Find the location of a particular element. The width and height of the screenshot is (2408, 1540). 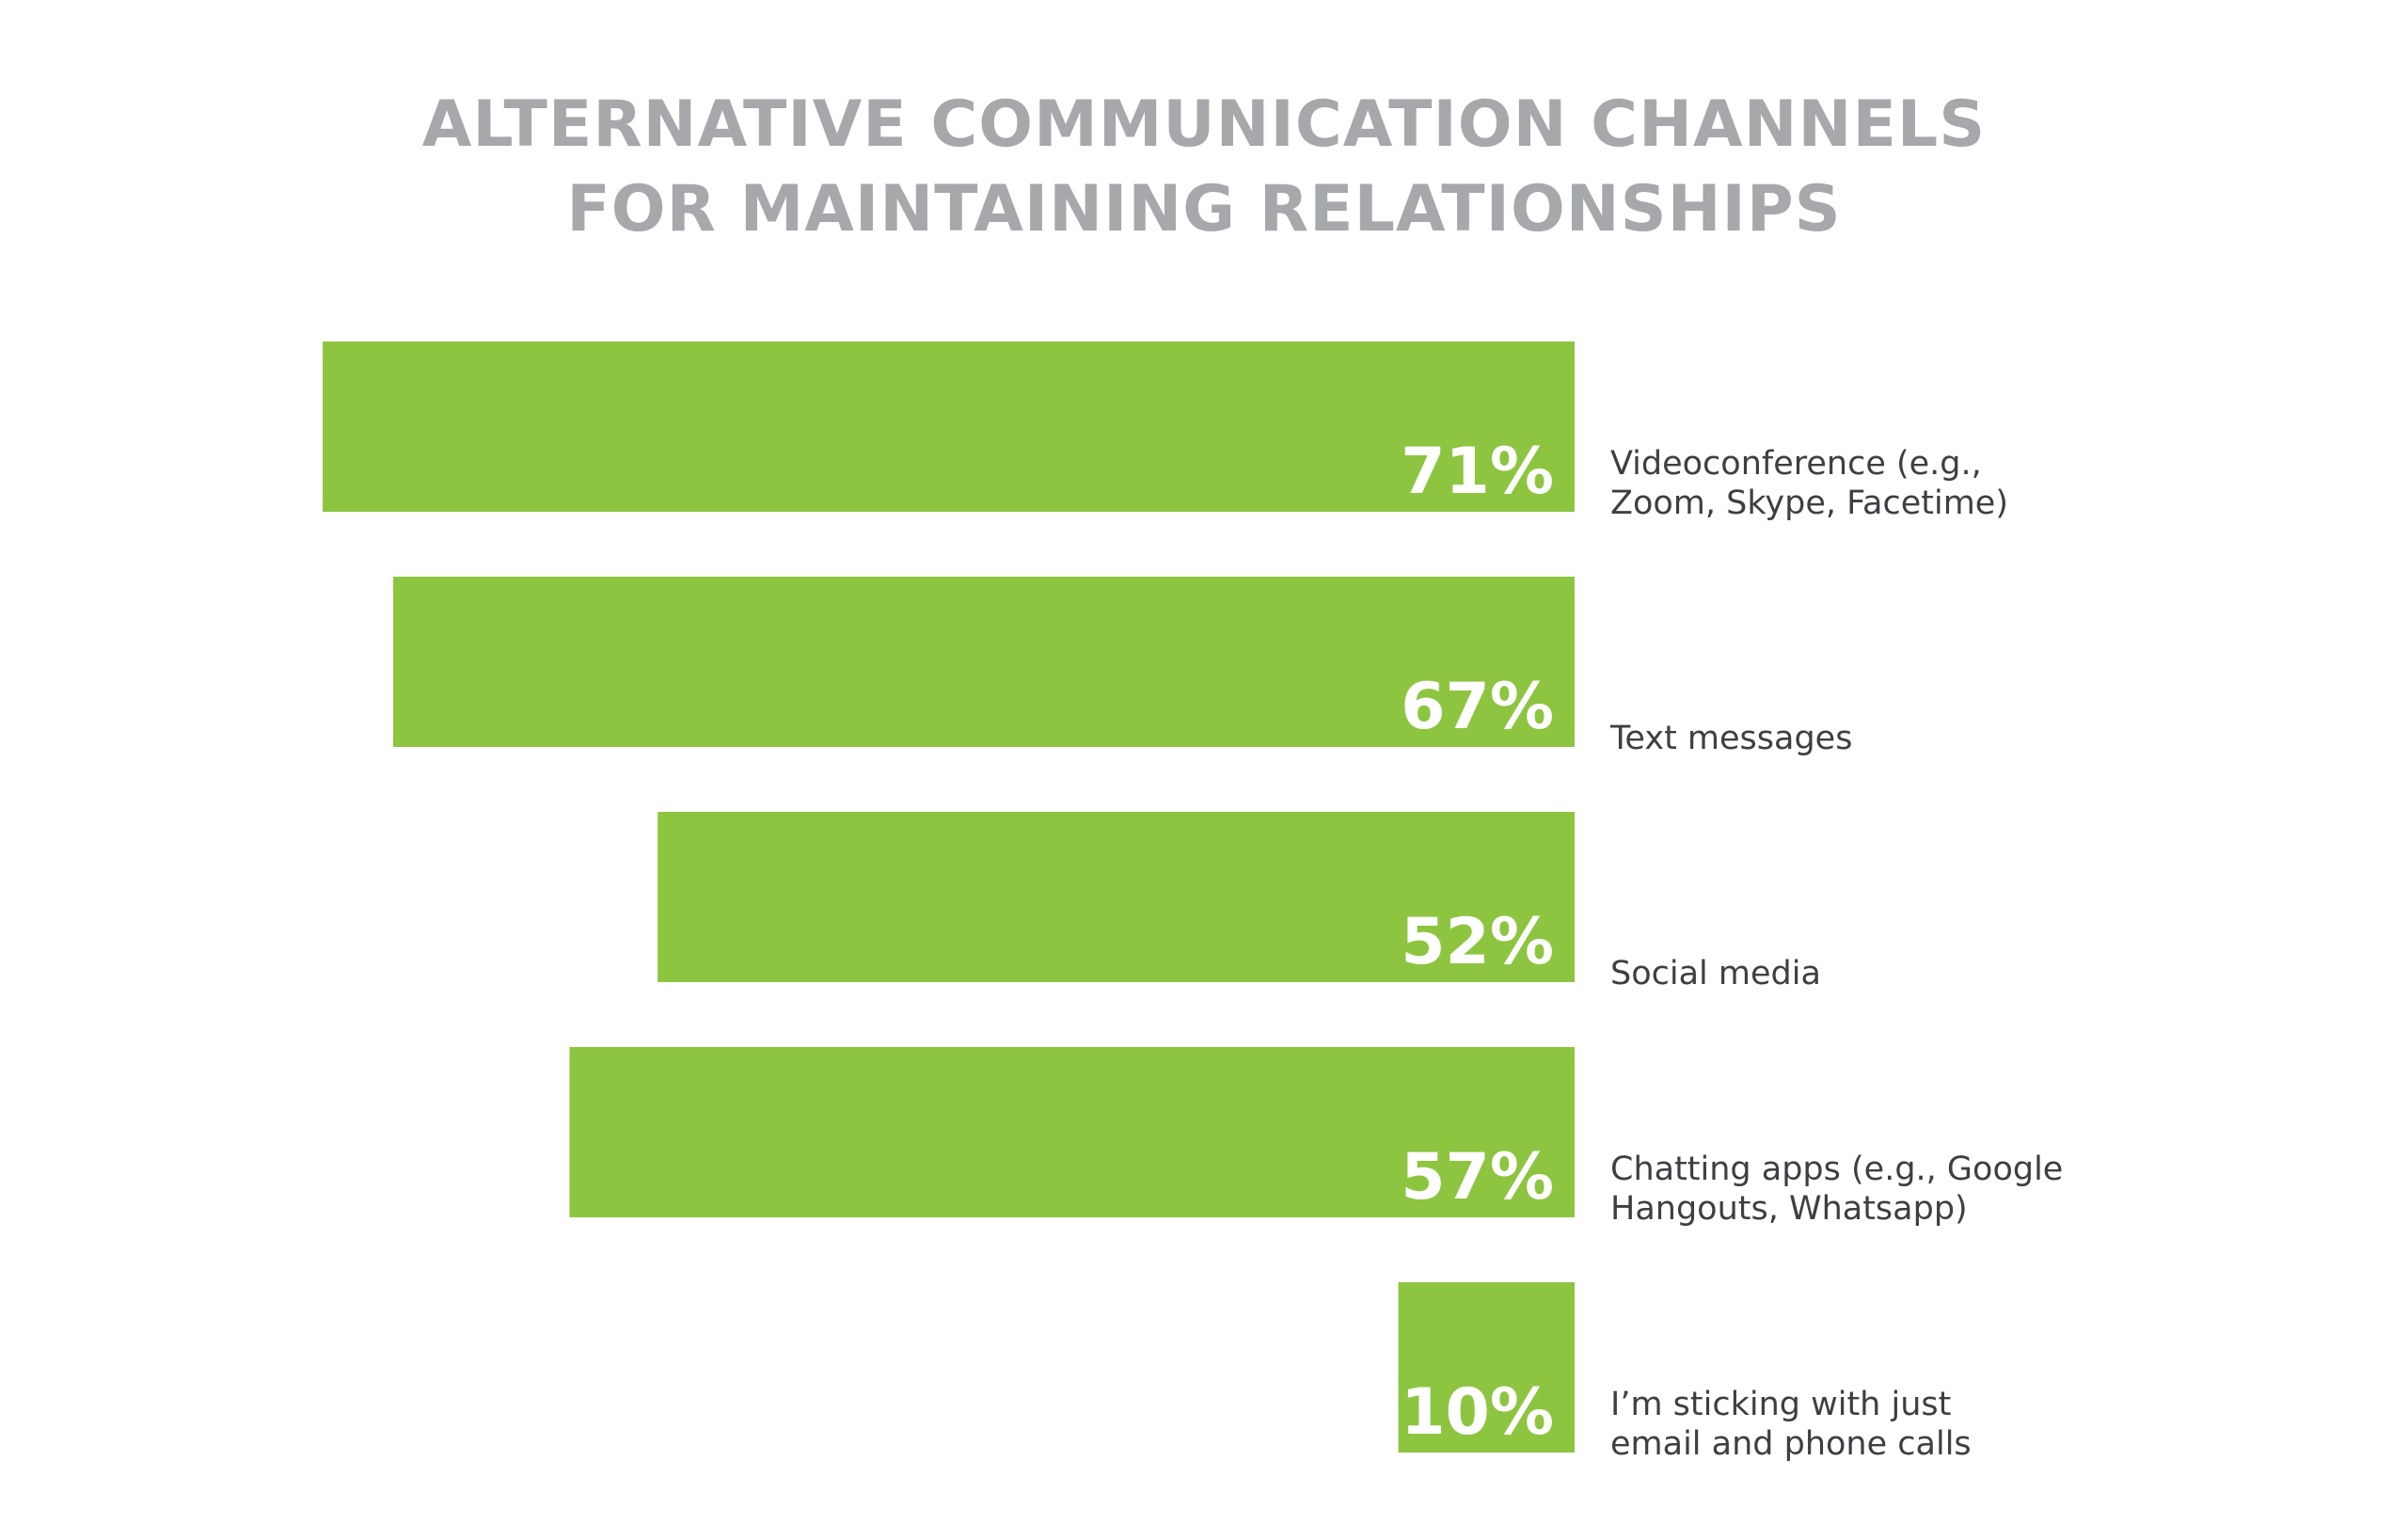

chart-title-line-1: ALTERNATIVE COMMUNICATION CHANNELS is located at coordinates (1204, 124).